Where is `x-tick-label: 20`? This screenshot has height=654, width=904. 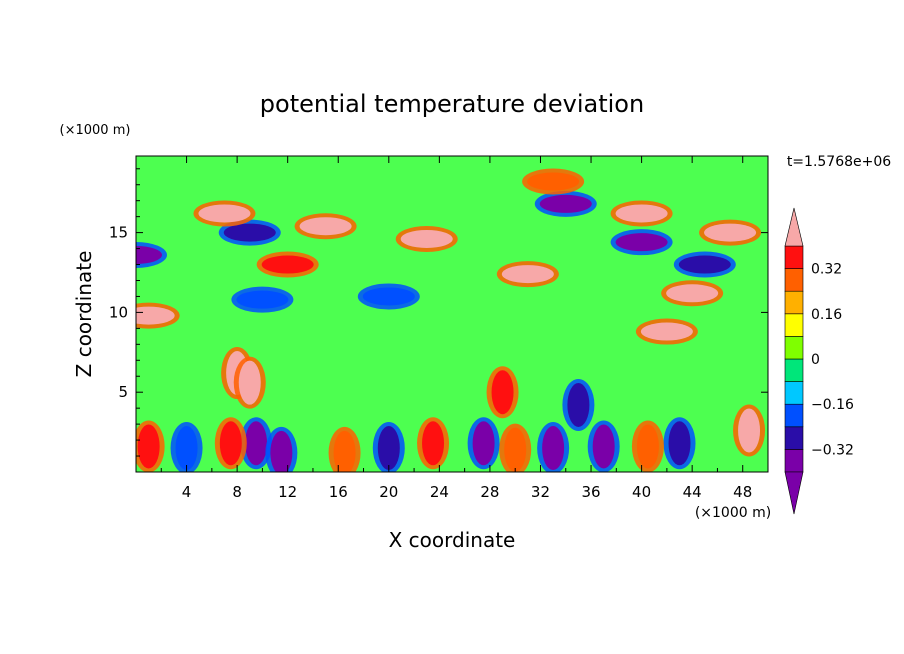 x-tick-label: 20 is located at coordinates (388, 492).